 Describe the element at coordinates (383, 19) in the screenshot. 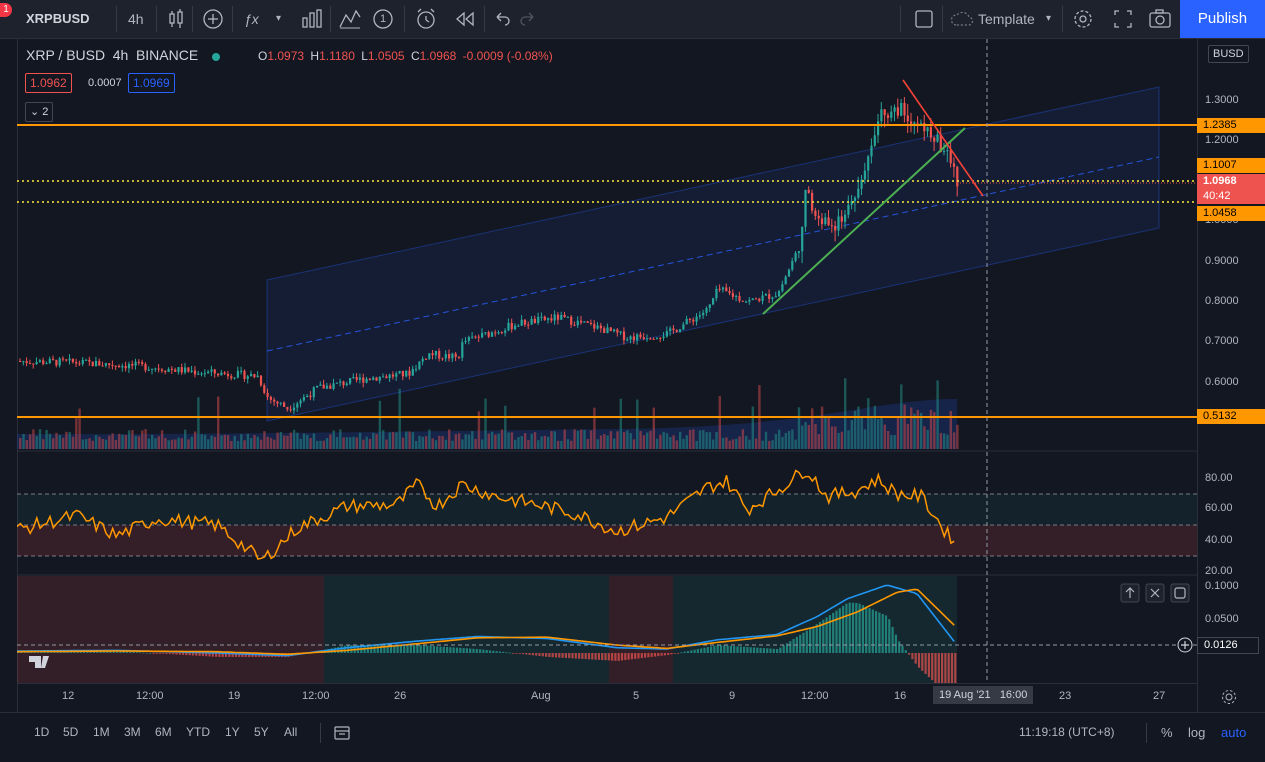

I see `alert-count-button: 1` at that location.